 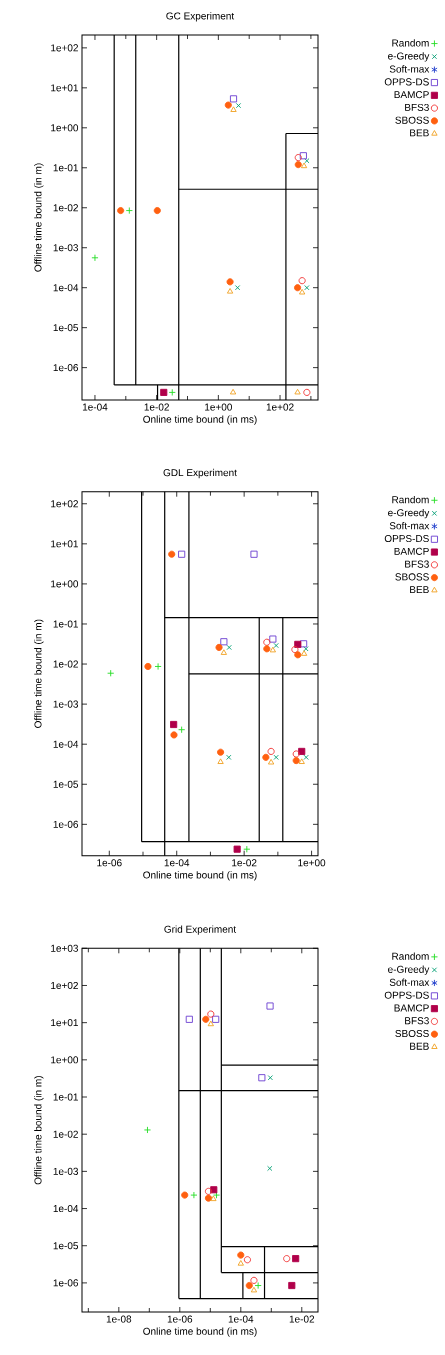 What do you see at coordinates (200, 473) in the screenshot?
I see `chart-title: GDL Experiment` at bounding box center [200, 473].